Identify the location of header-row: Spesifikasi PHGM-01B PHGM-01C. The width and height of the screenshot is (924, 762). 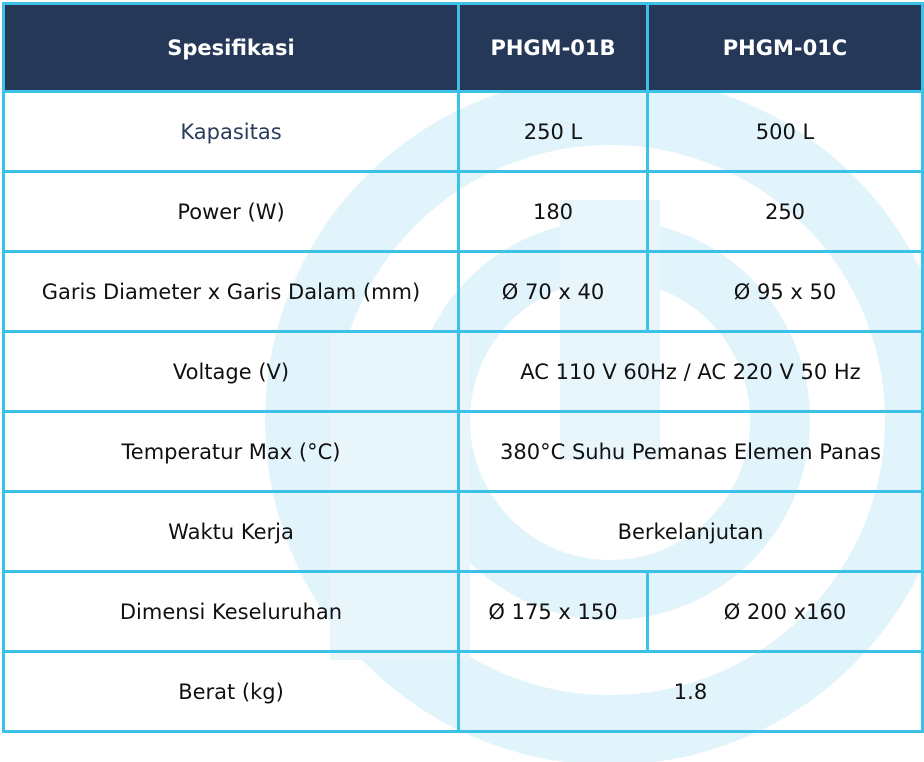
(463, 47).